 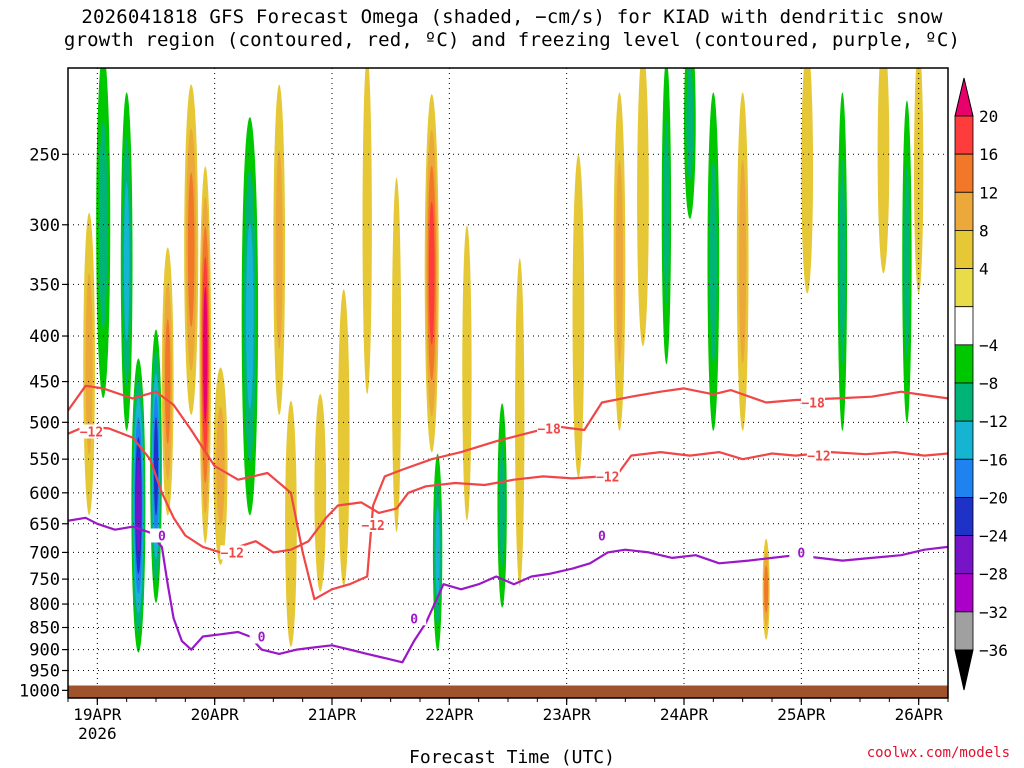 I want to click on y-tick-label: 1000, so click(x=39, y=691).